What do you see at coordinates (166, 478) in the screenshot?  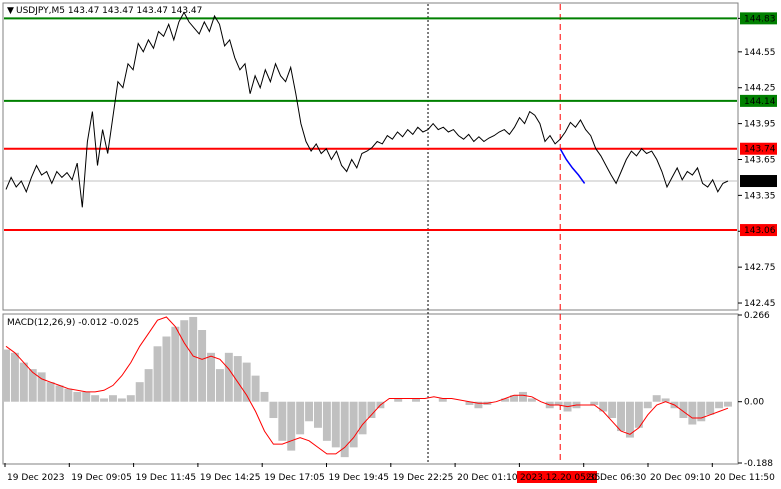 I see `x-tick-label: 19 Dec 11:45` at bounding box center [166, 478].